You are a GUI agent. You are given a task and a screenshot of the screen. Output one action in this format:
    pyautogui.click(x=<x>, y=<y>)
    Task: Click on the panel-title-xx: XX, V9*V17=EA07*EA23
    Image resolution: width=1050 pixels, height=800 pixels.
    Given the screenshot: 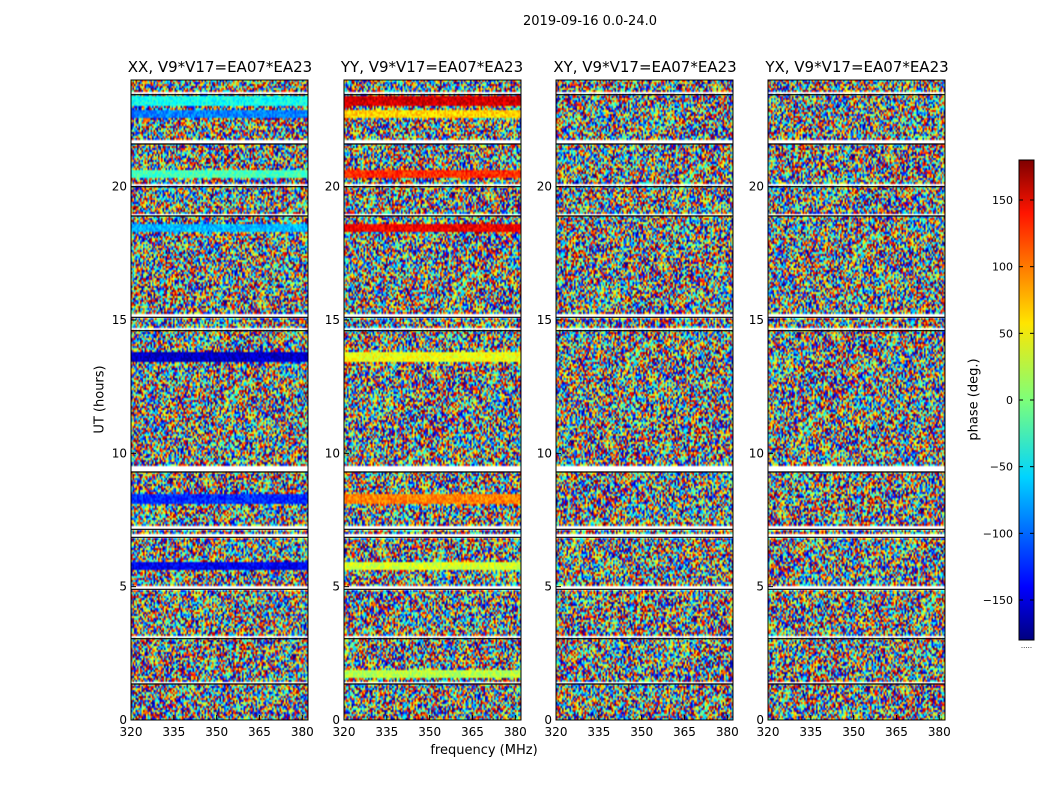 What is the action you would take?
    pyautogui.click(x=220, y=67)
    